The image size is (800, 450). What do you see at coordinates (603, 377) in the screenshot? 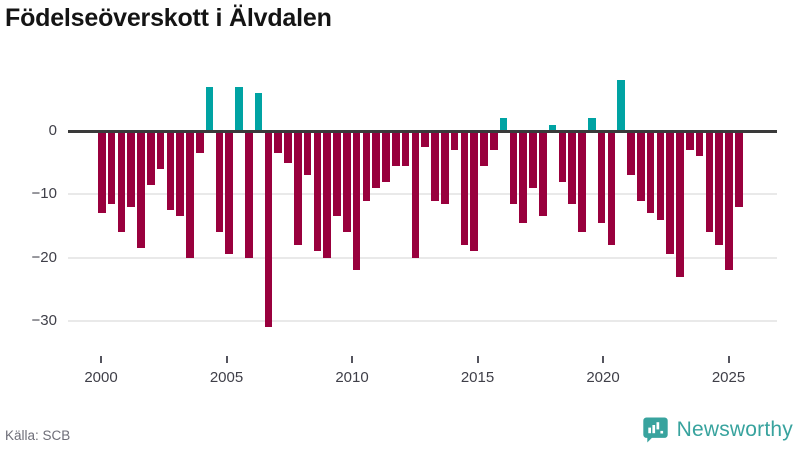
I see `x-axis-tick-label: 2020` at bounding box center [603, 377].